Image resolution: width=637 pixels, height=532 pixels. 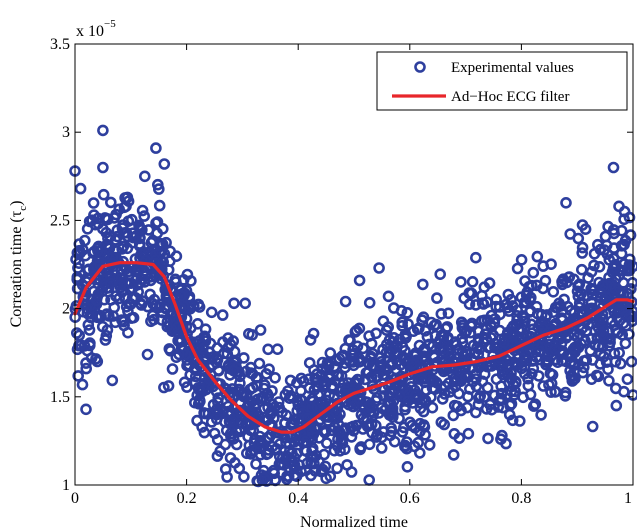 I want to click on legend: Experimental values Ad−Hoc ECG filter, so click(x=502, y=81).